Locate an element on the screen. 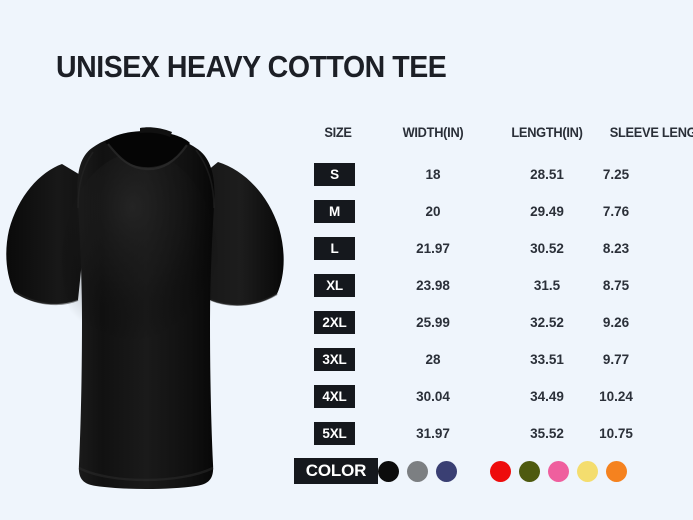 The width and height of the screenshot is (693, 520). cell-length: 30.52 is located at coordinates (547, 248).